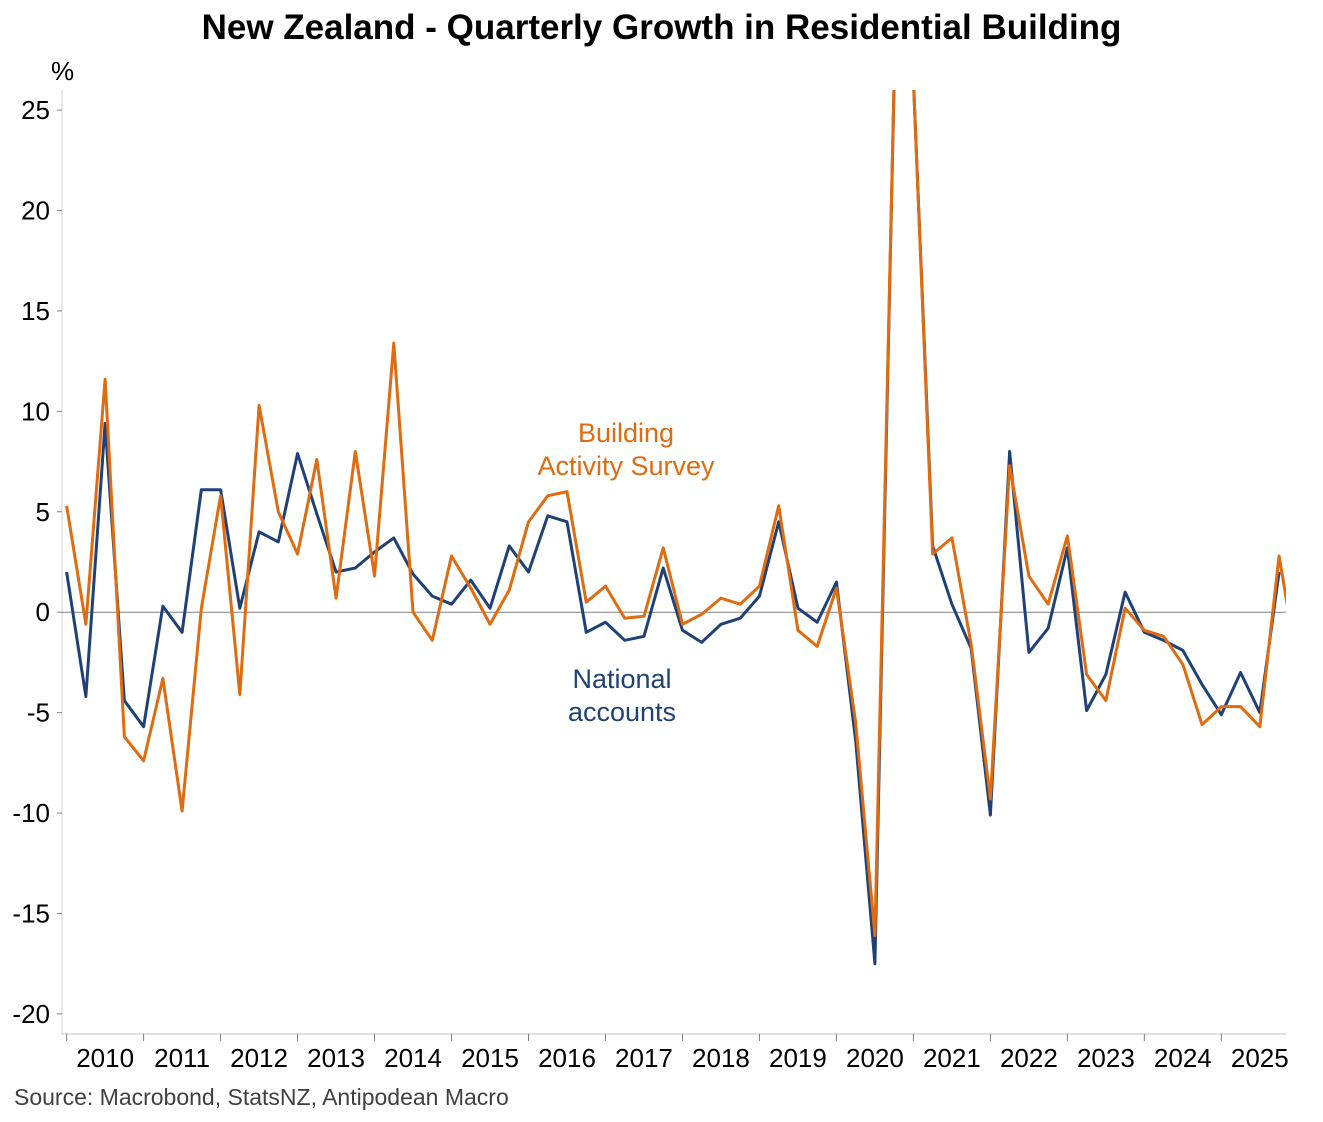  Describe the element at coordinates (567, 1058) in the screenshot. I see `x-tick-label: 2016` at that location.